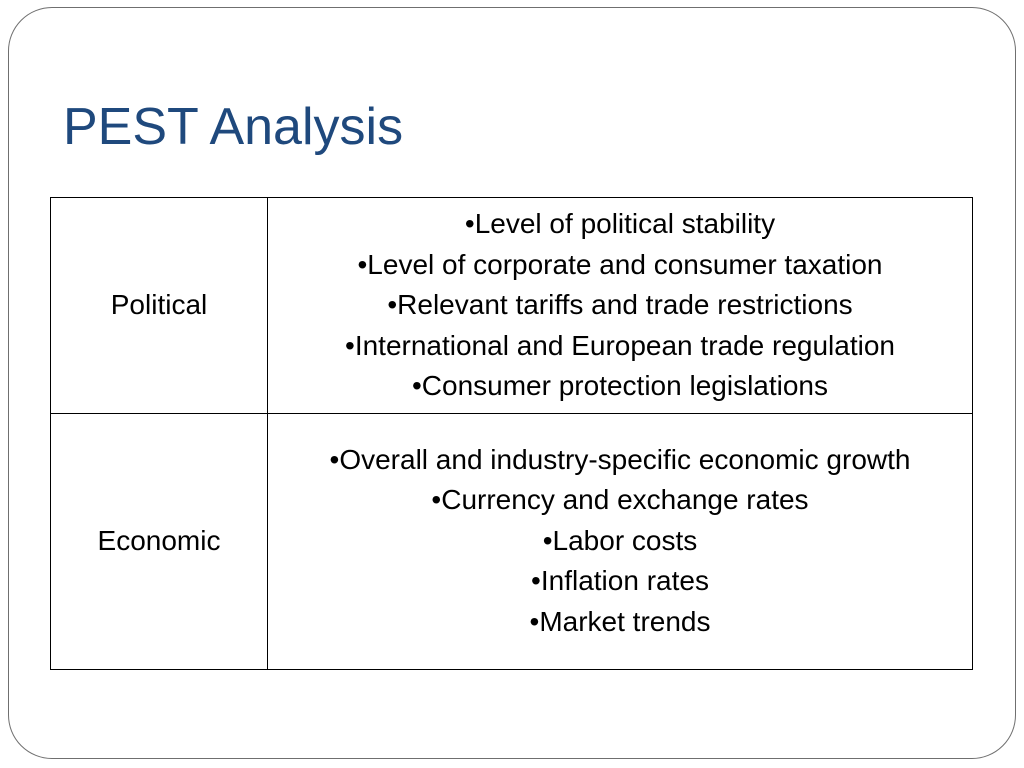 This screenshot has width=1024, height=768. What do you see at coordinates (159, 305) in the screenshot?
I see `factor-cell-political: Political` at bounding box center [159, 305].